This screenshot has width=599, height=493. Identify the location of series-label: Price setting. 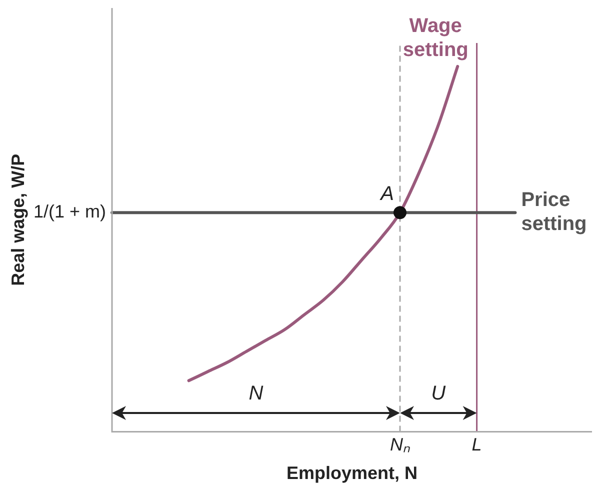
(554, 212).